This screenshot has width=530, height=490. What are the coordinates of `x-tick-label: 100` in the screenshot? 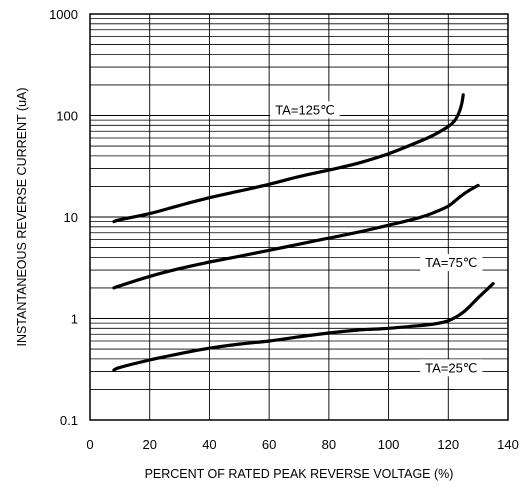 It's located at (389, 444).